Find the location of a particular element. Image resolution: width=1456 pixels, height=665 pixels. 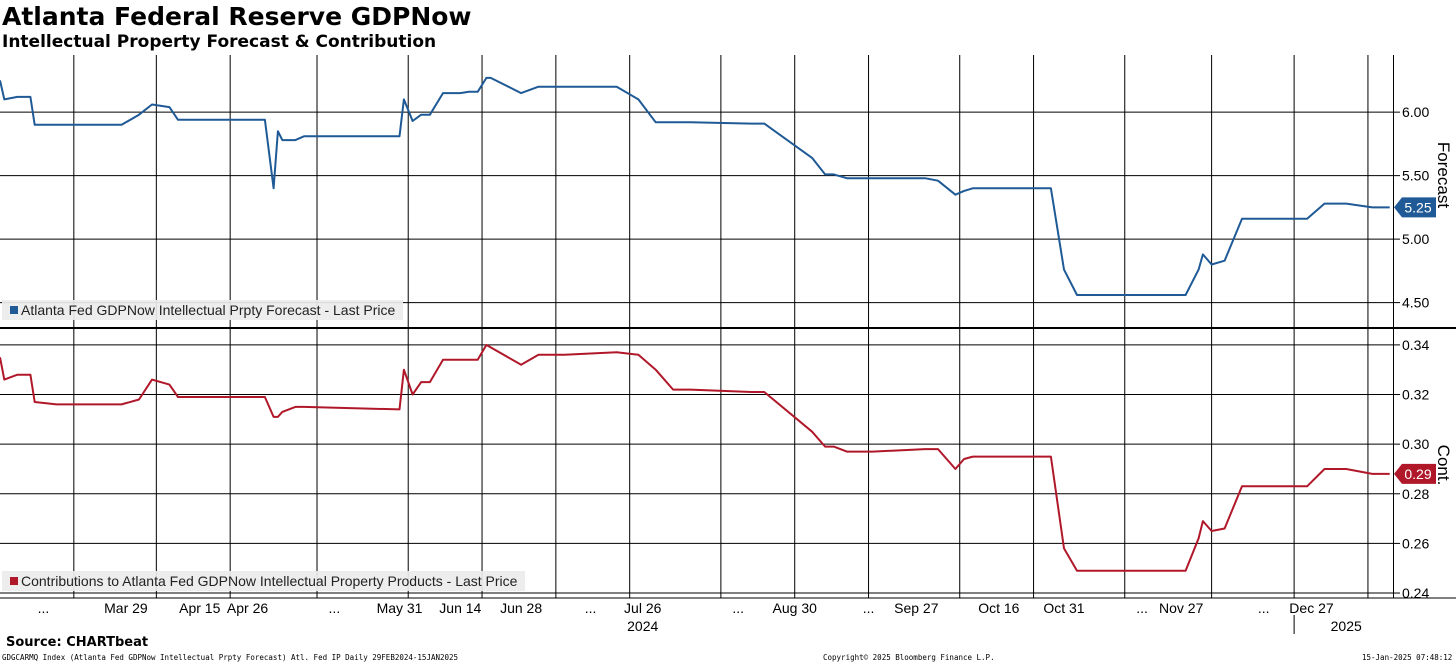

x-tick-label: Mar 29 is located at coordinates (126, 608).